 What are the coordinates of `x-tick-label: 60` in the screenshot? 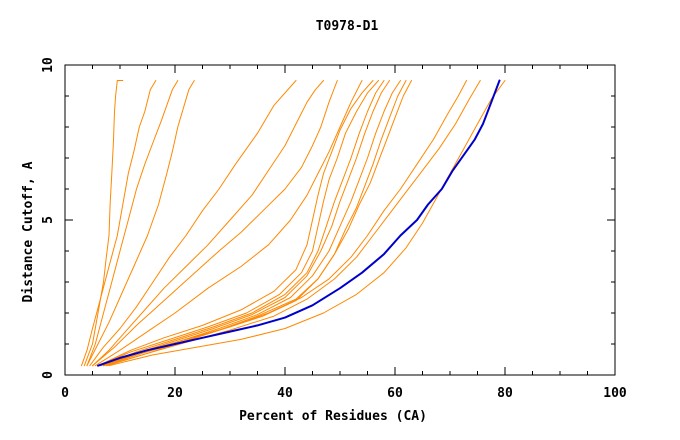 It's located at (395, 393).